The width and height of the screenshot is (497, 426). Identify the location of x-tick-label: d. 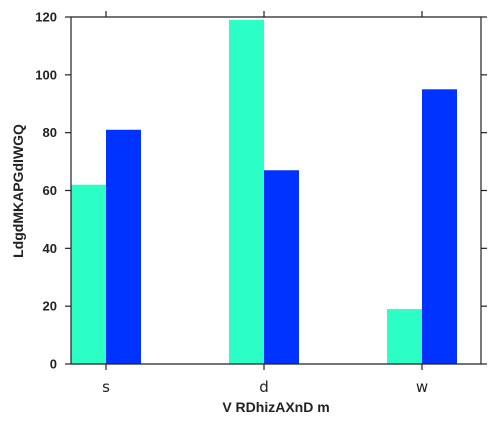
(264, 387).